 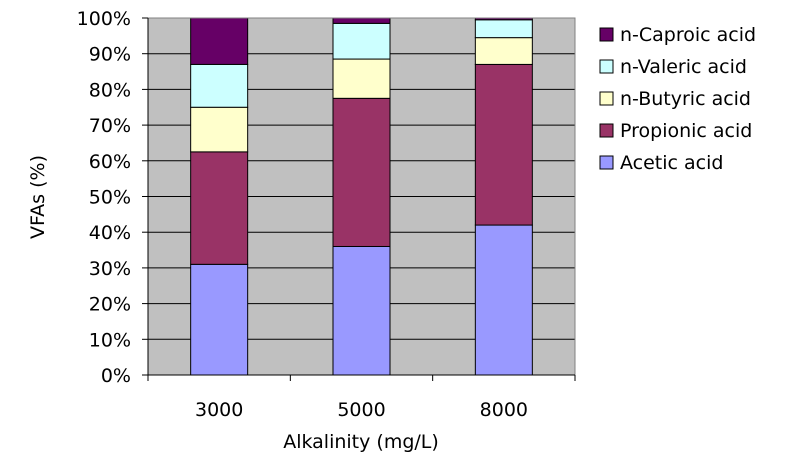 I want to click on y-tick-label: 10%, so click(x=110, y=340).